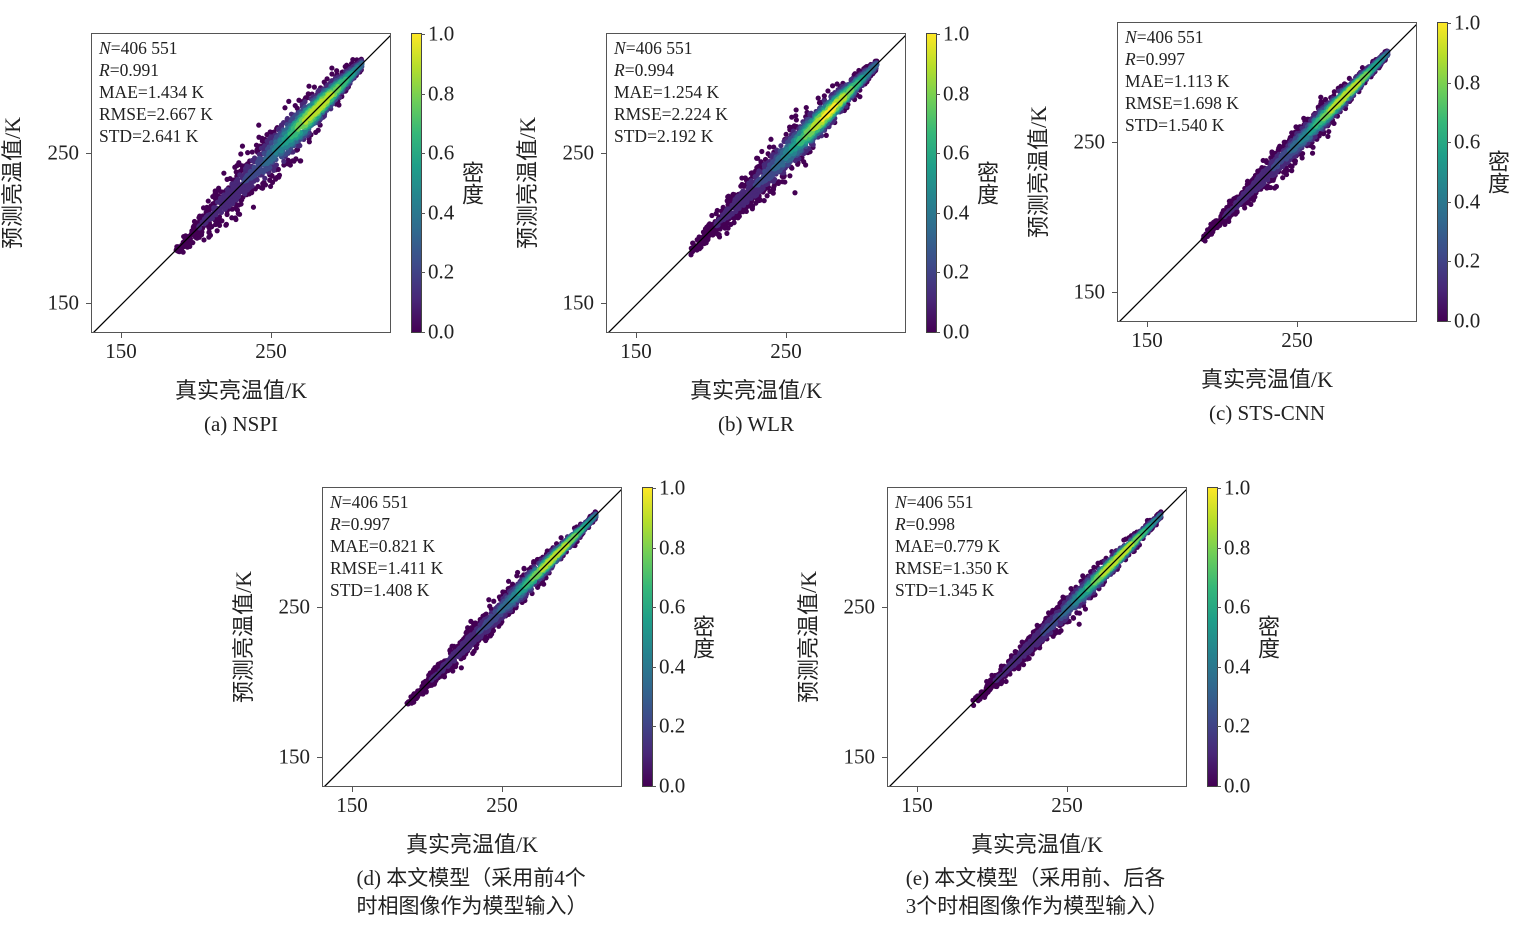 This screenshot has height=931, width=1533. I want to click on stat-value: 1.254 K, so click(691, 92).